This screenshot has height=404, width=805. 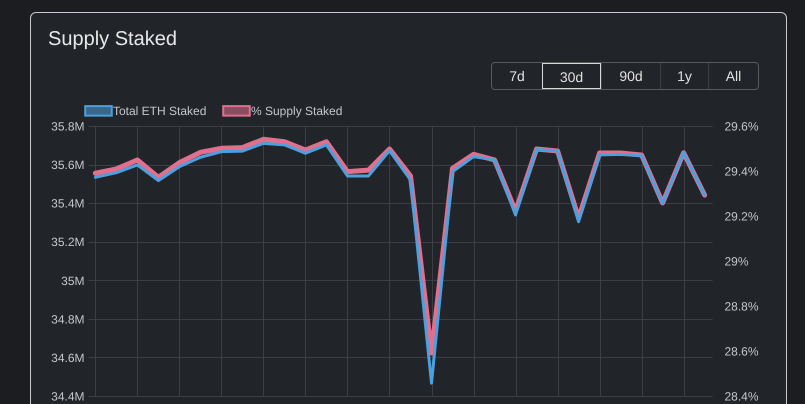 I want to click on chart-title: Supply Staked, so click(x=112, y=39).